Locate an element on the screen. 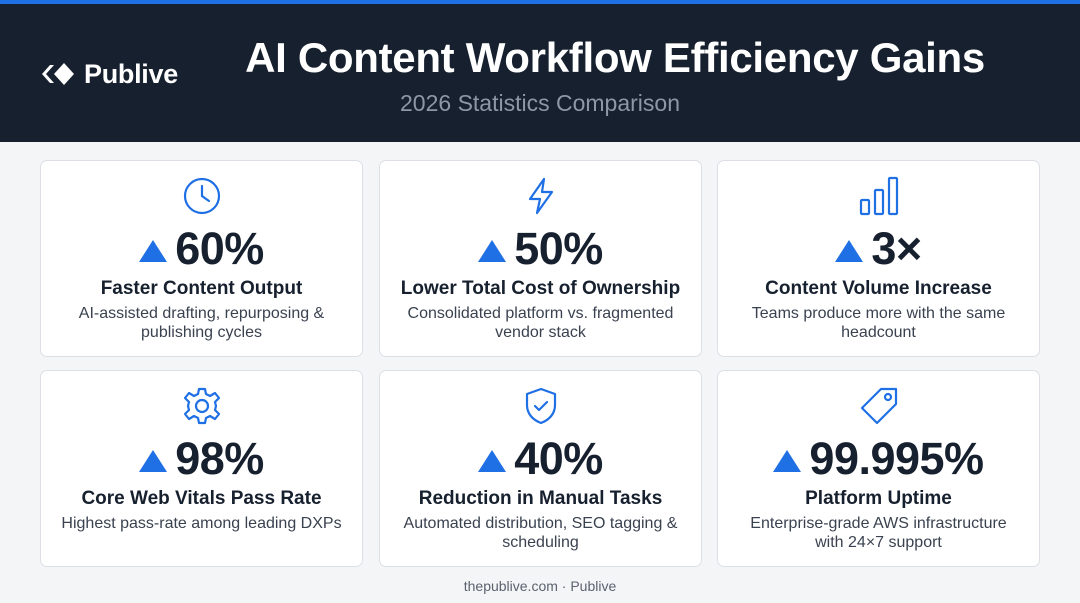 This screenshot has height=603, width=1080. lightning-icon is located at coordinates (541, 196).